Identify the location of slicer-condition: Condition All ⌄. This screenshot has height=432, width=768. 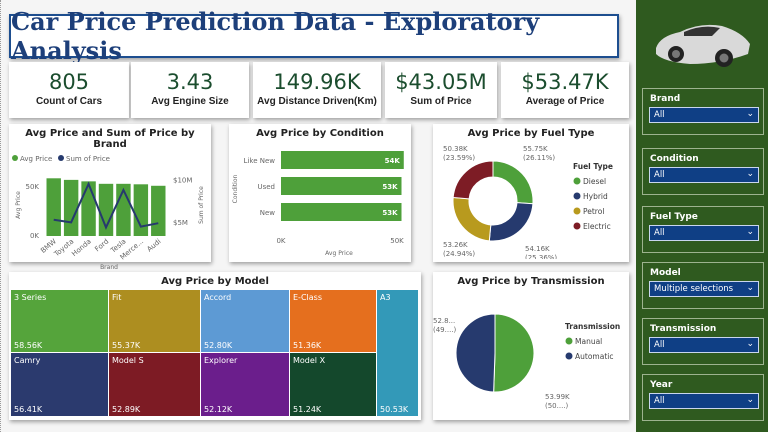
(703, 171).